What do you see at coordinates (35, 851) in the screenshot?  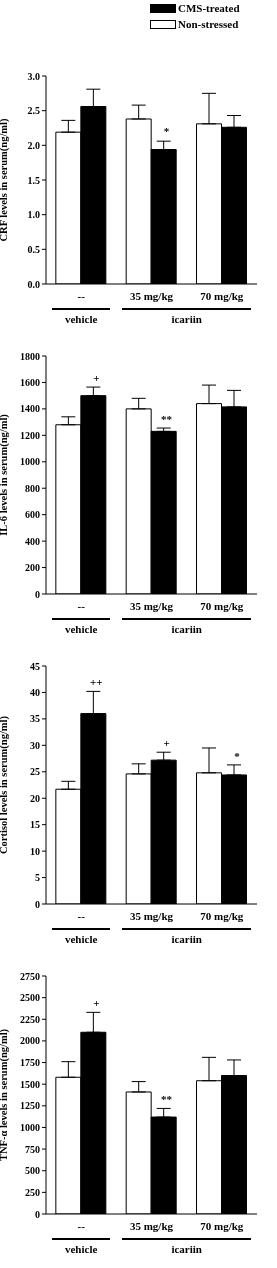 I see `y-tick-label: 10` at bounding box center [35, 851].